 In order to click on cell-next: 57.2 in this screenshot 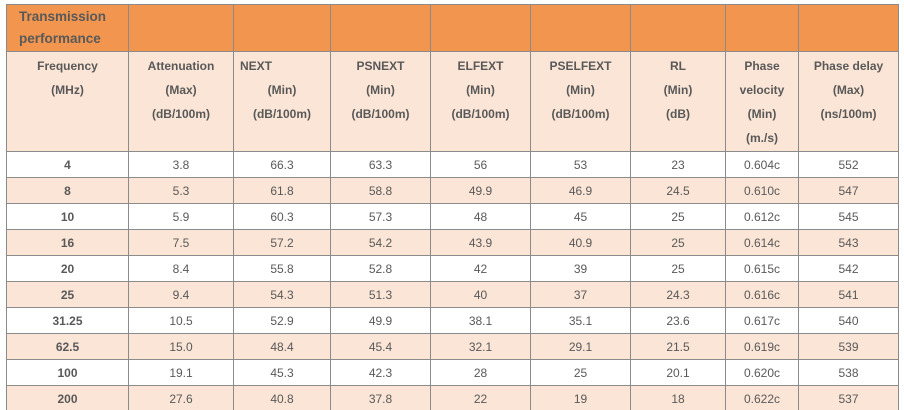, I will do `click(282, 242)`.